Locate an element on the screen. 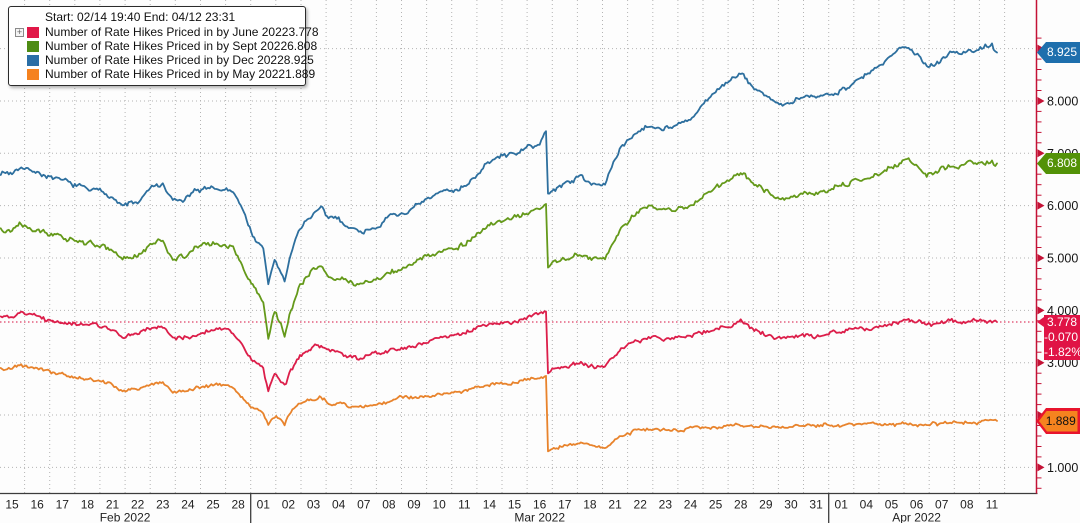 This screenshot has width=1080, height=523. badge-june-value: 3.778 is located at coordinates (1061, 322).